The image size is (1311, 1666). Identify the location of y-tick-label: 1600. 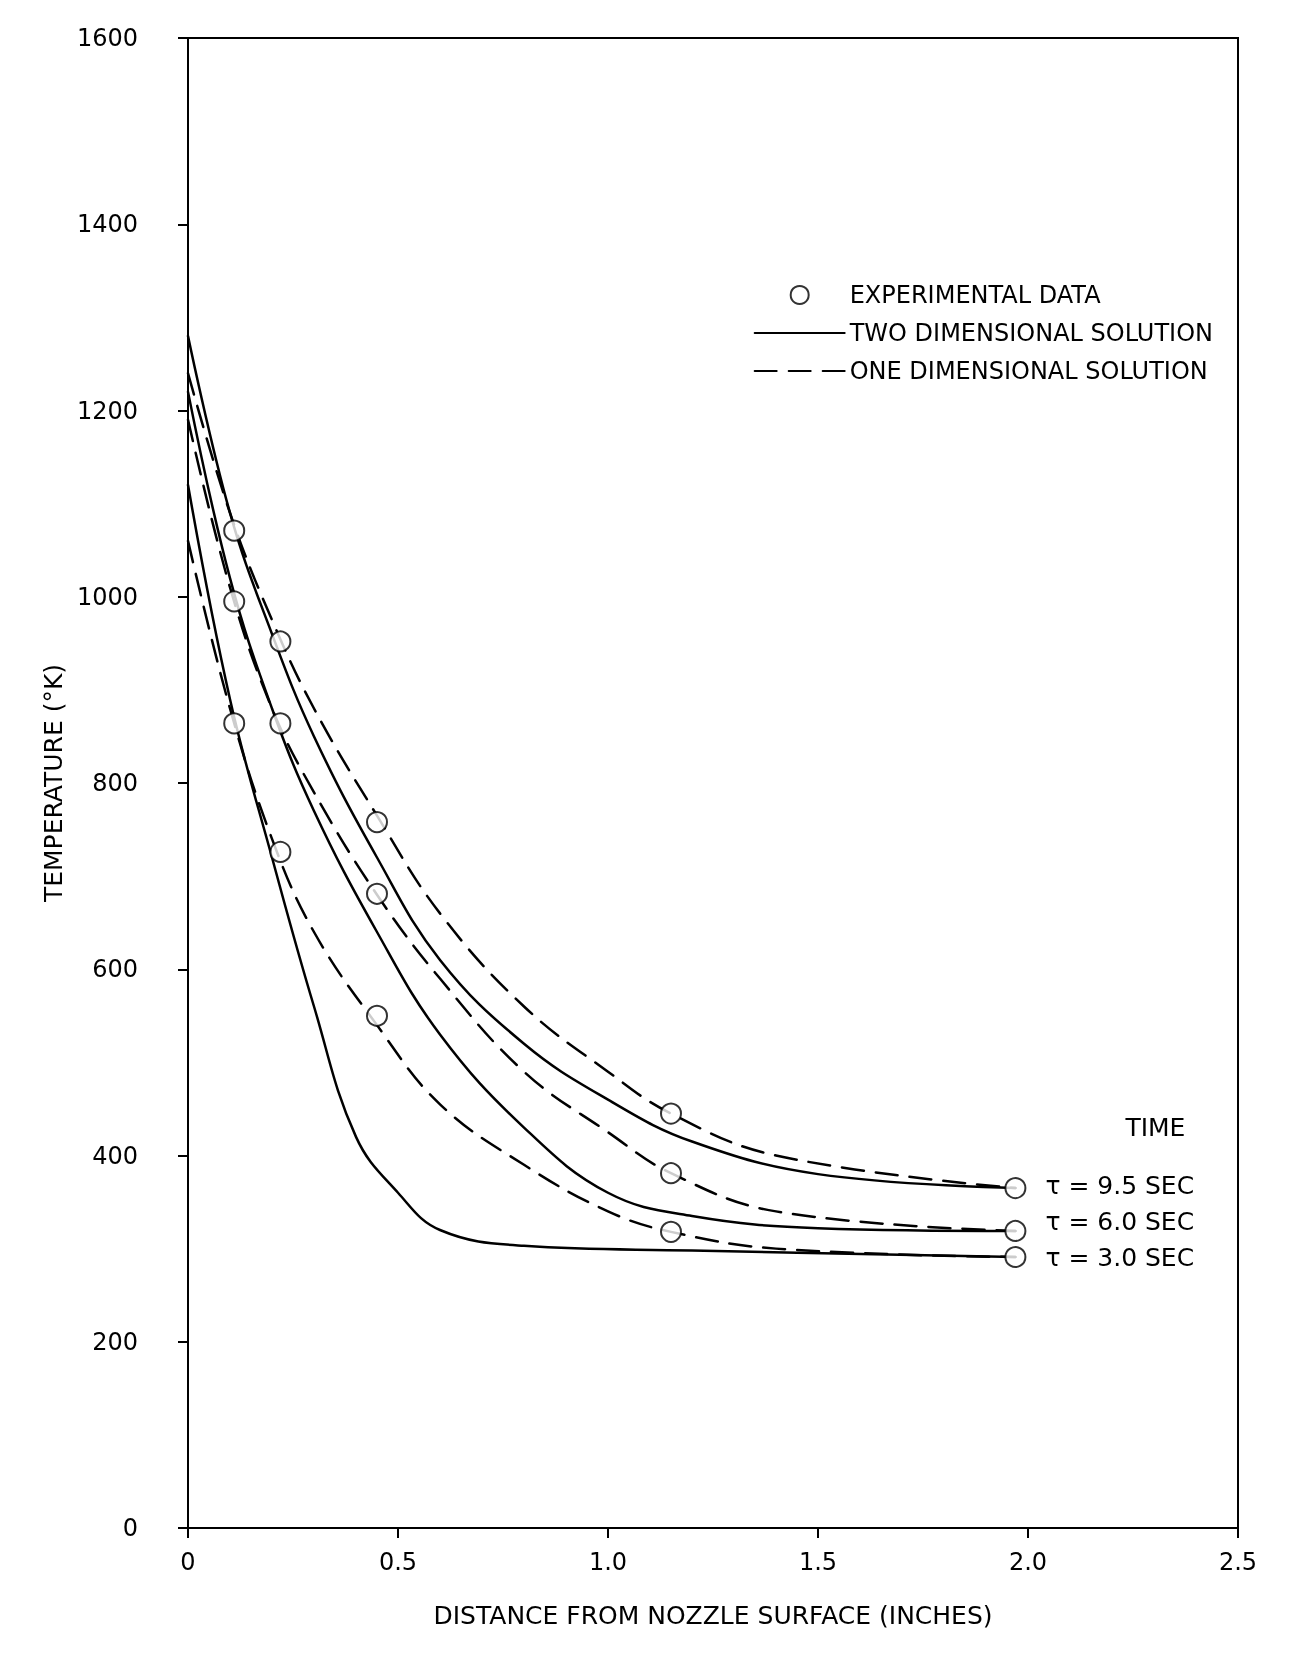
(107, 38).